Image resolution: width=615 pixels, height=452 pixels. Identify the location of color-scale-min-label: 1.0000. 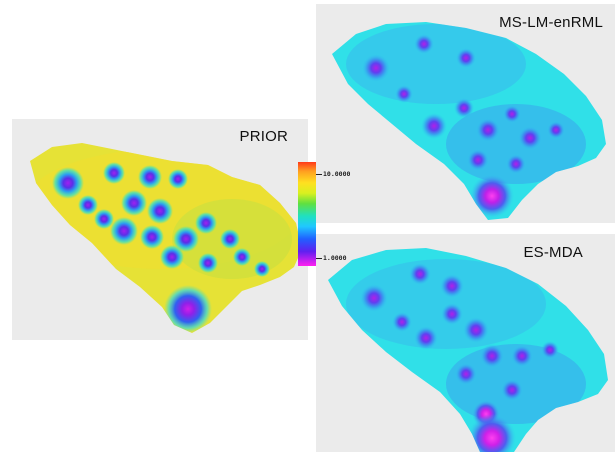
(335, 258).